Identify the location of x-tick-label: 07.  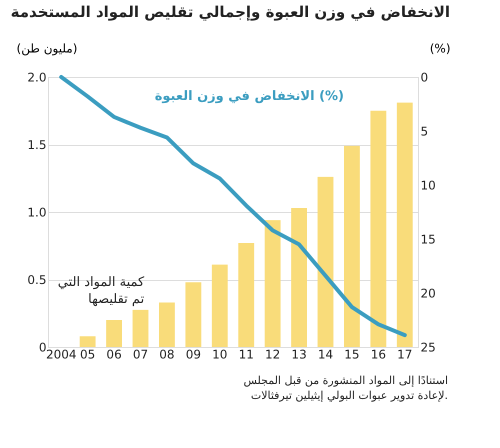
(140, 355).